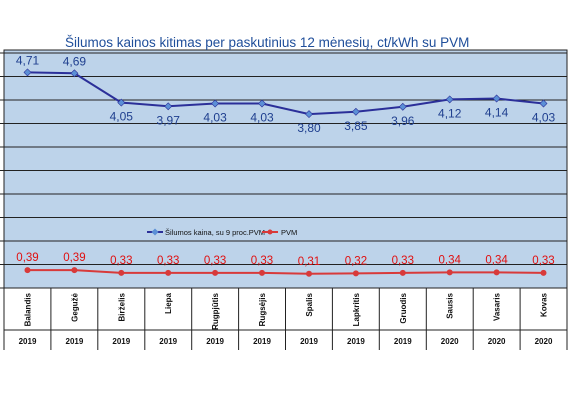 The image size is (572, 412). I want to click on x-tick-label: Vasaris, so click(497, 306).